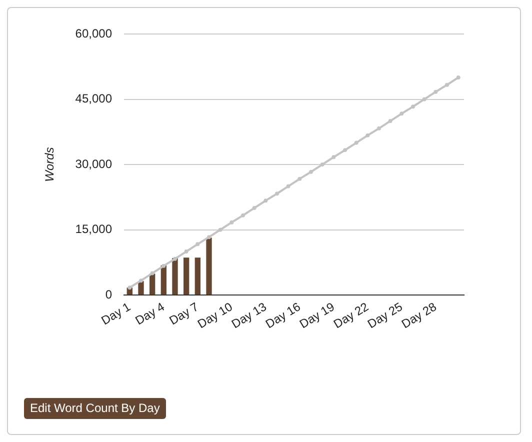  Describe the element at coordinates (150, 313) in the screenshot. I see `x-tick-label: Day 4` at that location.